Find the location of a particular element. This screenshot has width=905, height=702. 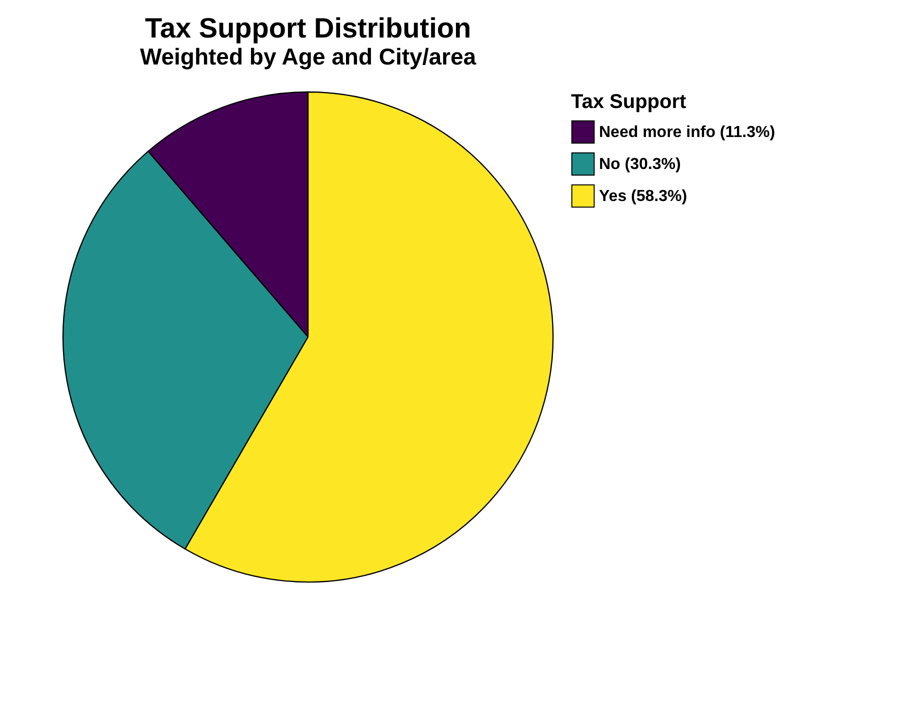

chart-title: Tax Support Distribution is located at coordinates (308, 28).